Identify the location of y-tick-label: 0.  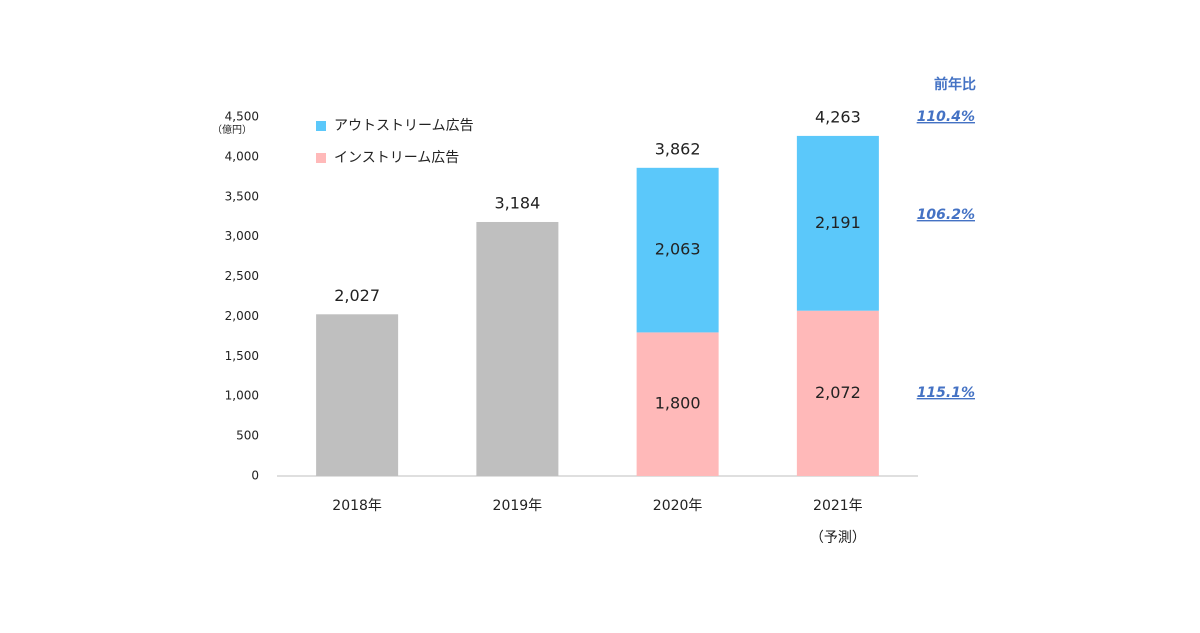
(255, 476).